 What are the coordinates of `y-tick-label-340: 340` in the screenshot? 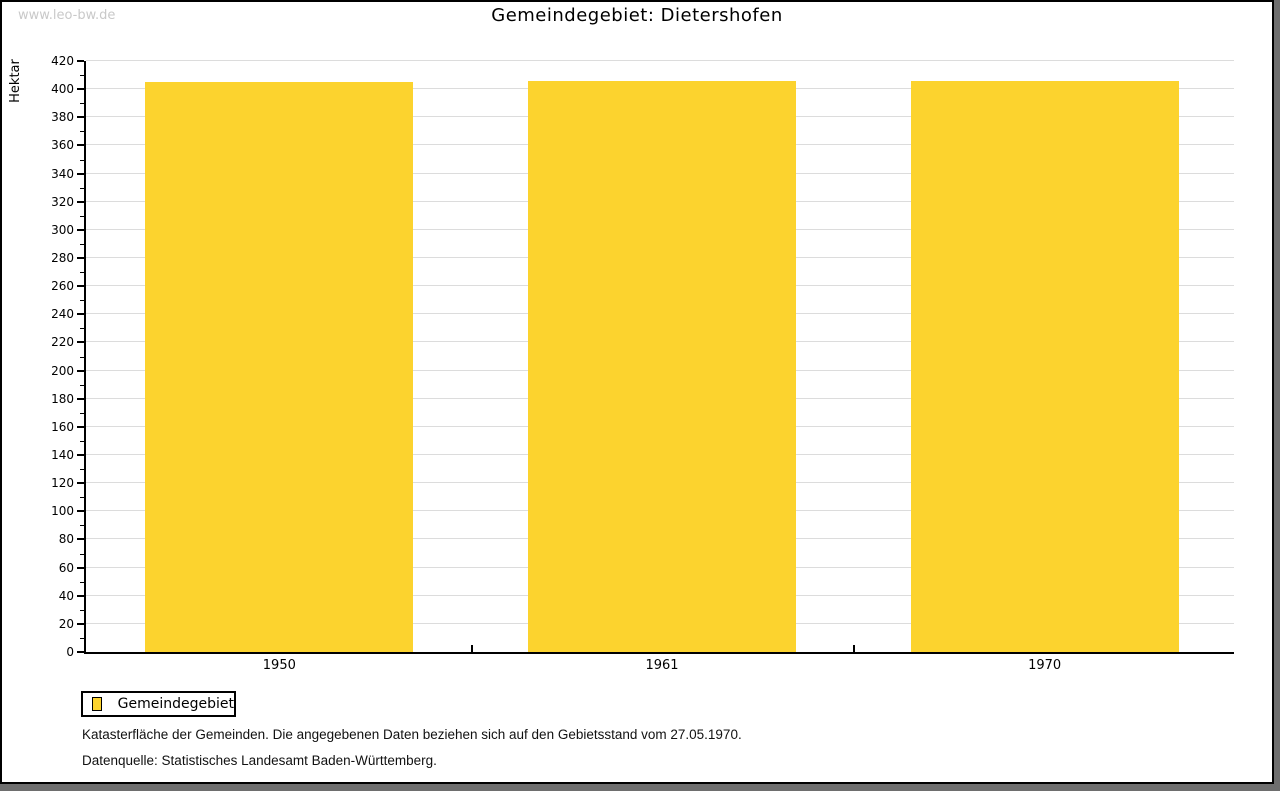 It's located at (62, 173).